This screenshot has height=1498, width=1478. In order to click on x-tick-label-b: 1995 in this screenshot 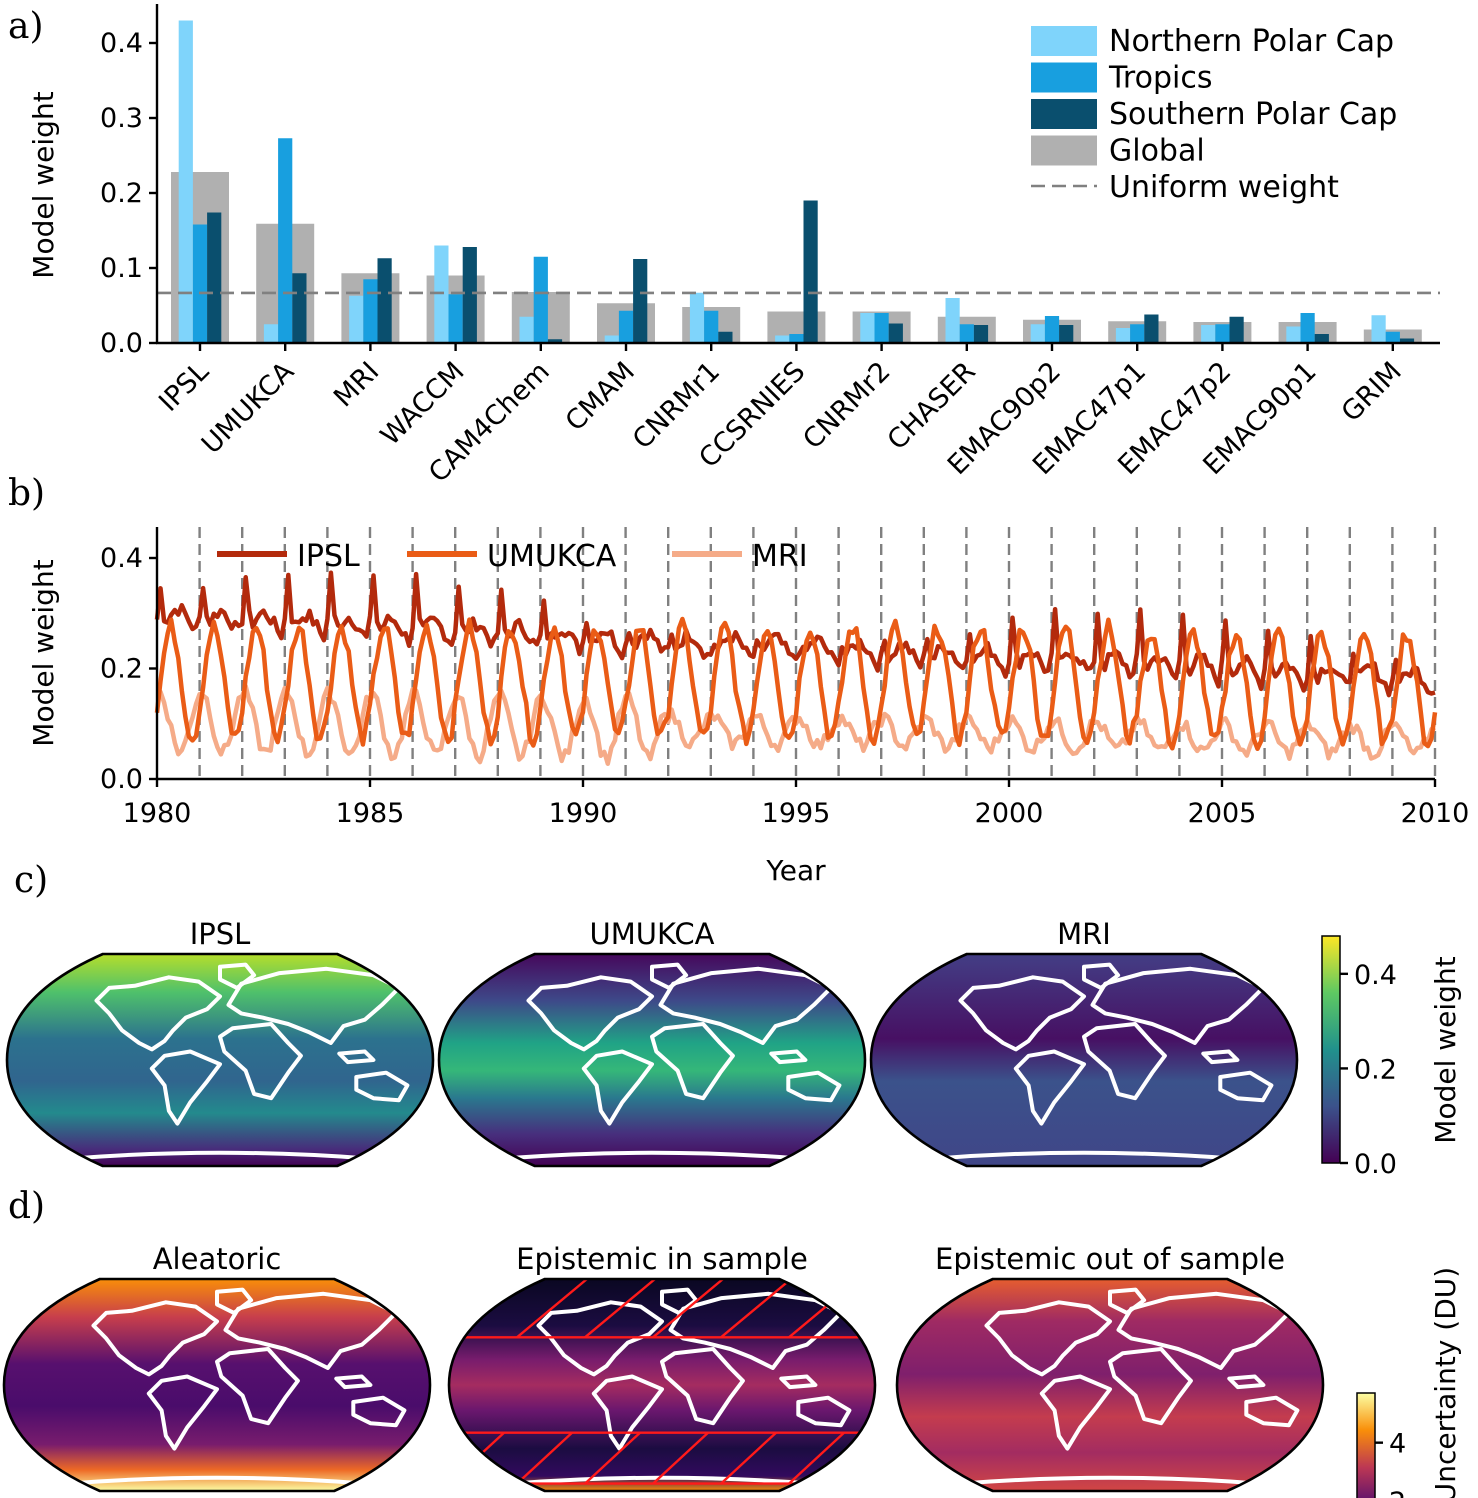, I will do `click(796, 813)`.